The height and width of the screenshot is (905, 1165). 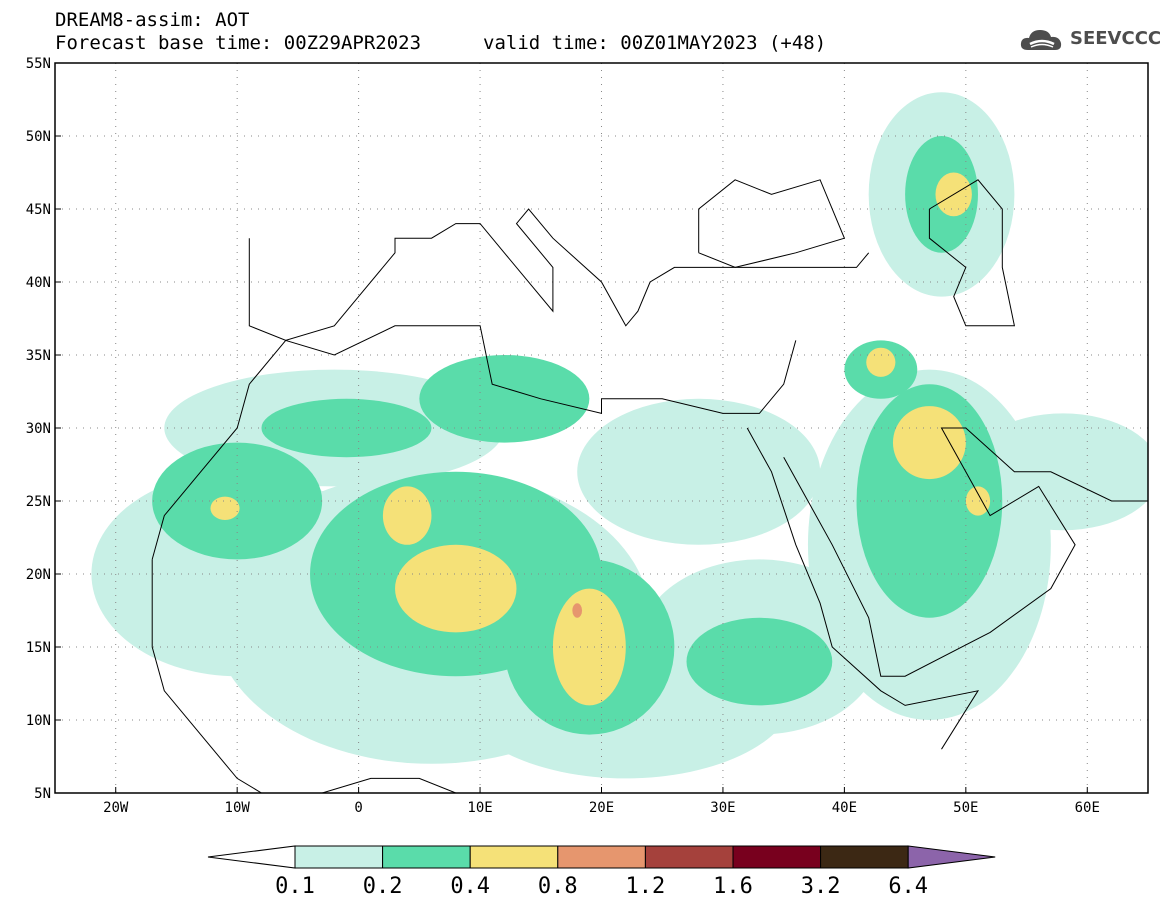 What do you see at coordinates (978, 501) in the screenshot?
I see `aot-blob-0.4-25` at bounding box center [978, 501].